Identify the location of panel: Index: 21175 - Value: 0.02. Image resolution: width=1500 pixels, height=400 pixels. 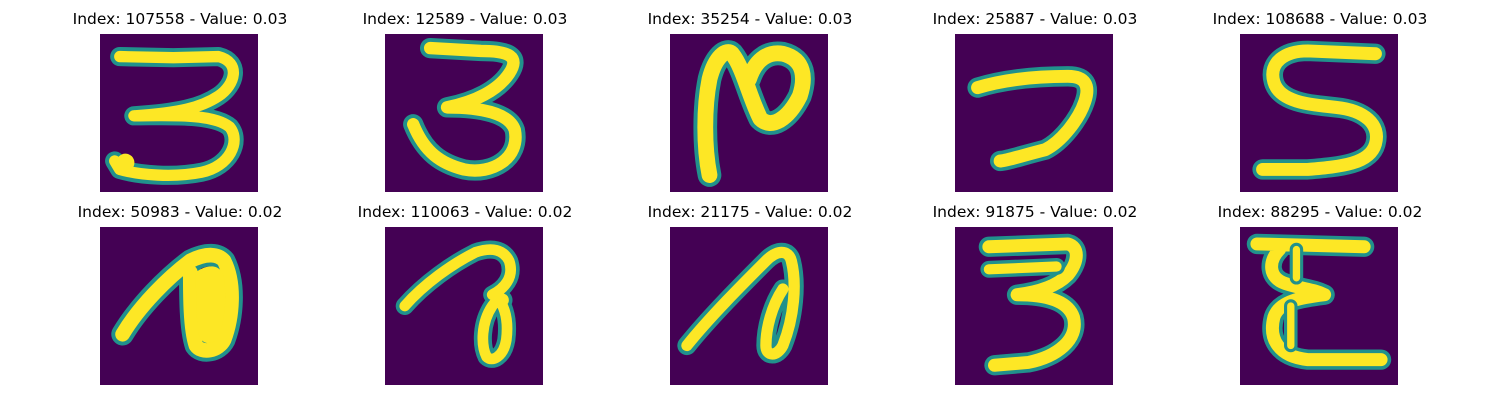
(750, 289).